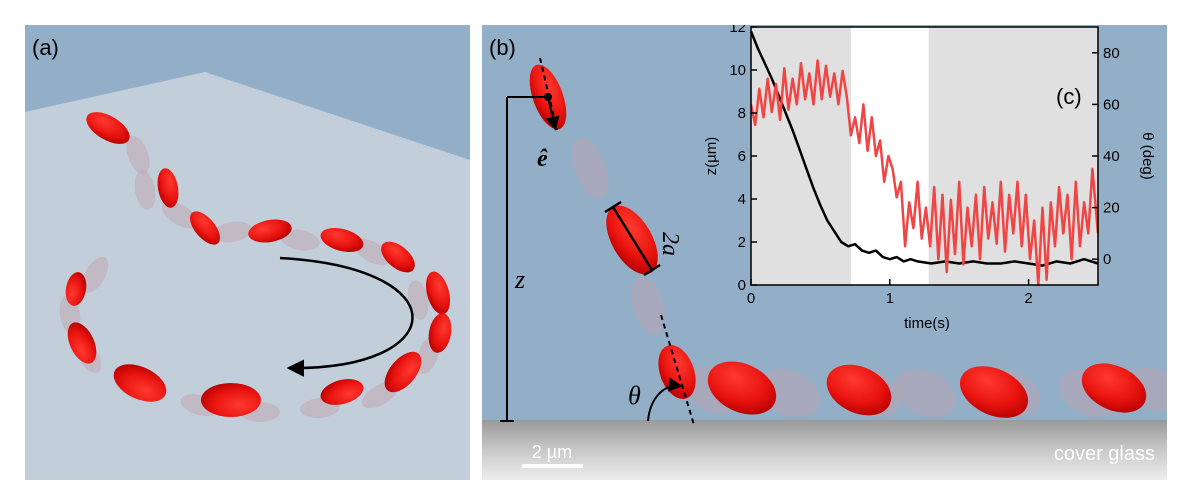 This screenshot has height=495, width=1191. Describe the element at coordinates (742, 156) in the screenshot. I see `y-tick-label-left: 6` at that location.